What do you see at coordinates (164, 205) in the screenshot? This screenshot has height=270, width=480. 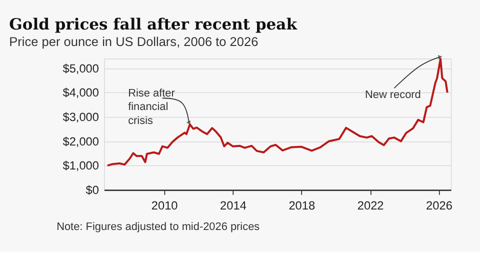 I see `x-tick-label: 2010` at bounding box center [164, 205].